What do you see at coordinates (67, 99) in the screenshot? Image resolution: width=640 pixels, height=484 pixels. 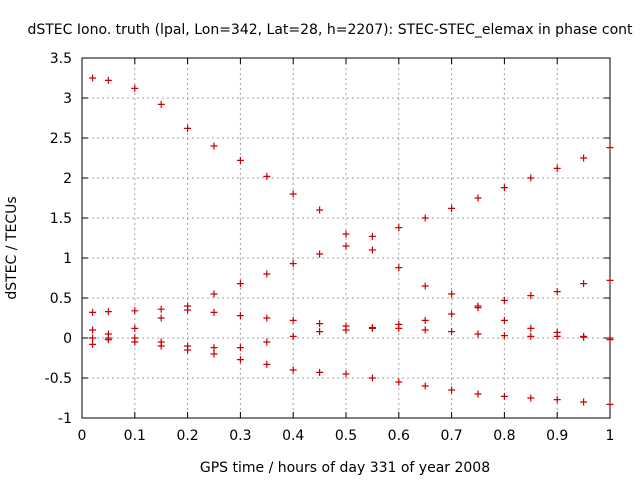 I see `y-tick-label: 3` at bounding box center [67, 99].